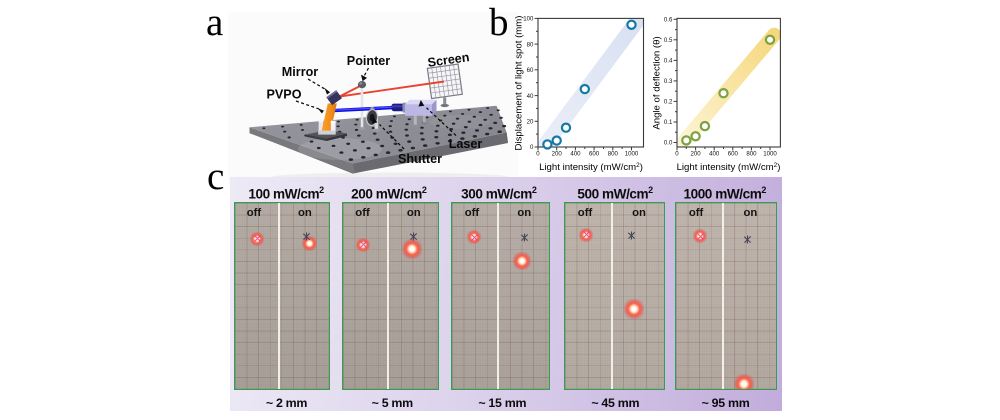 The width and height of the screenshot is (1000, 420). Describe the element at coordinates (420, 159) in the screenshot. I see `svg-text: Shutter` at that location.